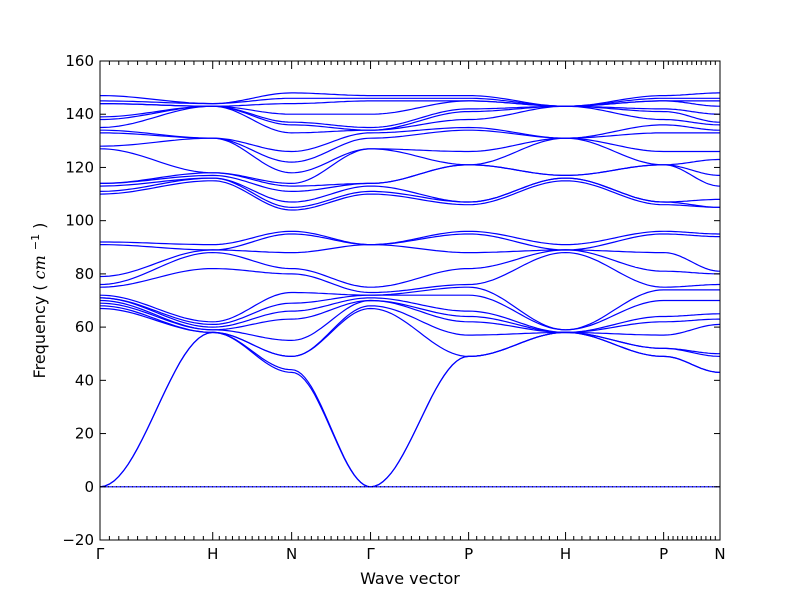 This screenshot has height=600, width=800. Describe the element at coordinates (78, 540) in the screenshot. I see `y-tick-label: −20` at that location.